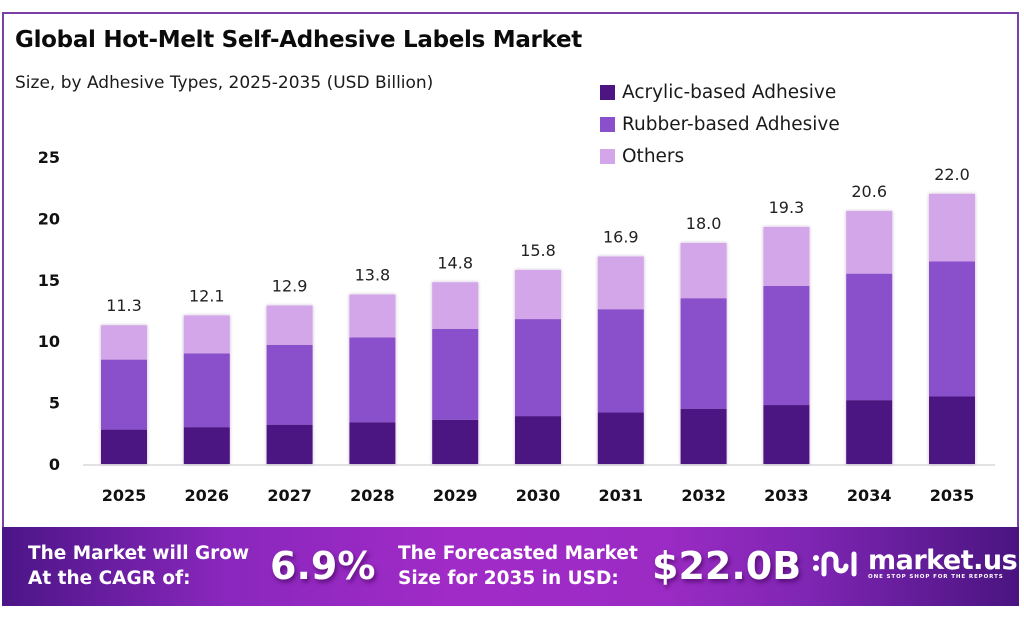  Describe the element at coordinates (703, 495) in the screenshot. I see `x-tick-label: 2032` at that location.